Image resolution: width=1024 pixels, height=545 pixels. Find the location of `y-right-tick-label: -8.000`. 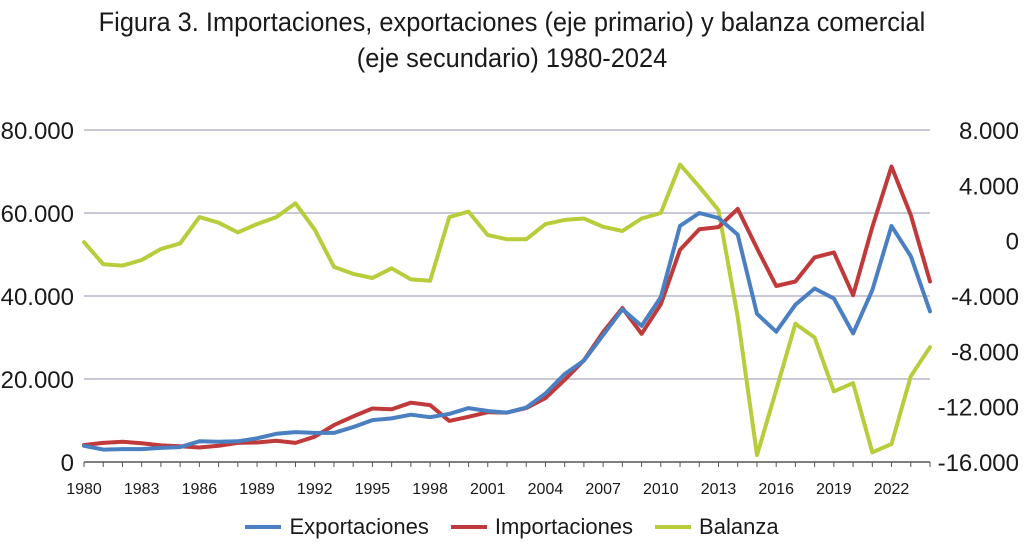

y-right-tick-label: -8.000 is located at coordinates (985, 352).